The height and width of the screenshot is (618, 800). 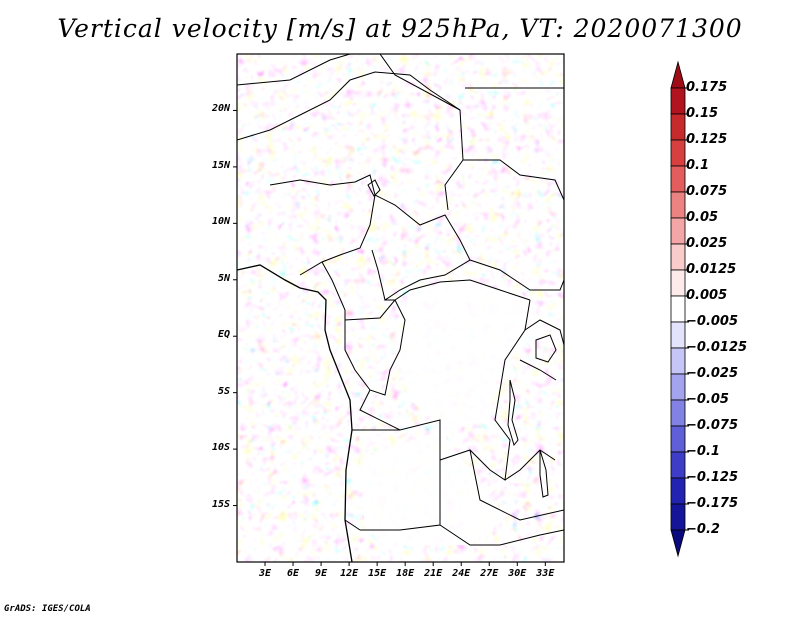 What do you see at coordinates (454, 532) in the screenshot?
I see `border-namibia` at bounding box center [454, 532].